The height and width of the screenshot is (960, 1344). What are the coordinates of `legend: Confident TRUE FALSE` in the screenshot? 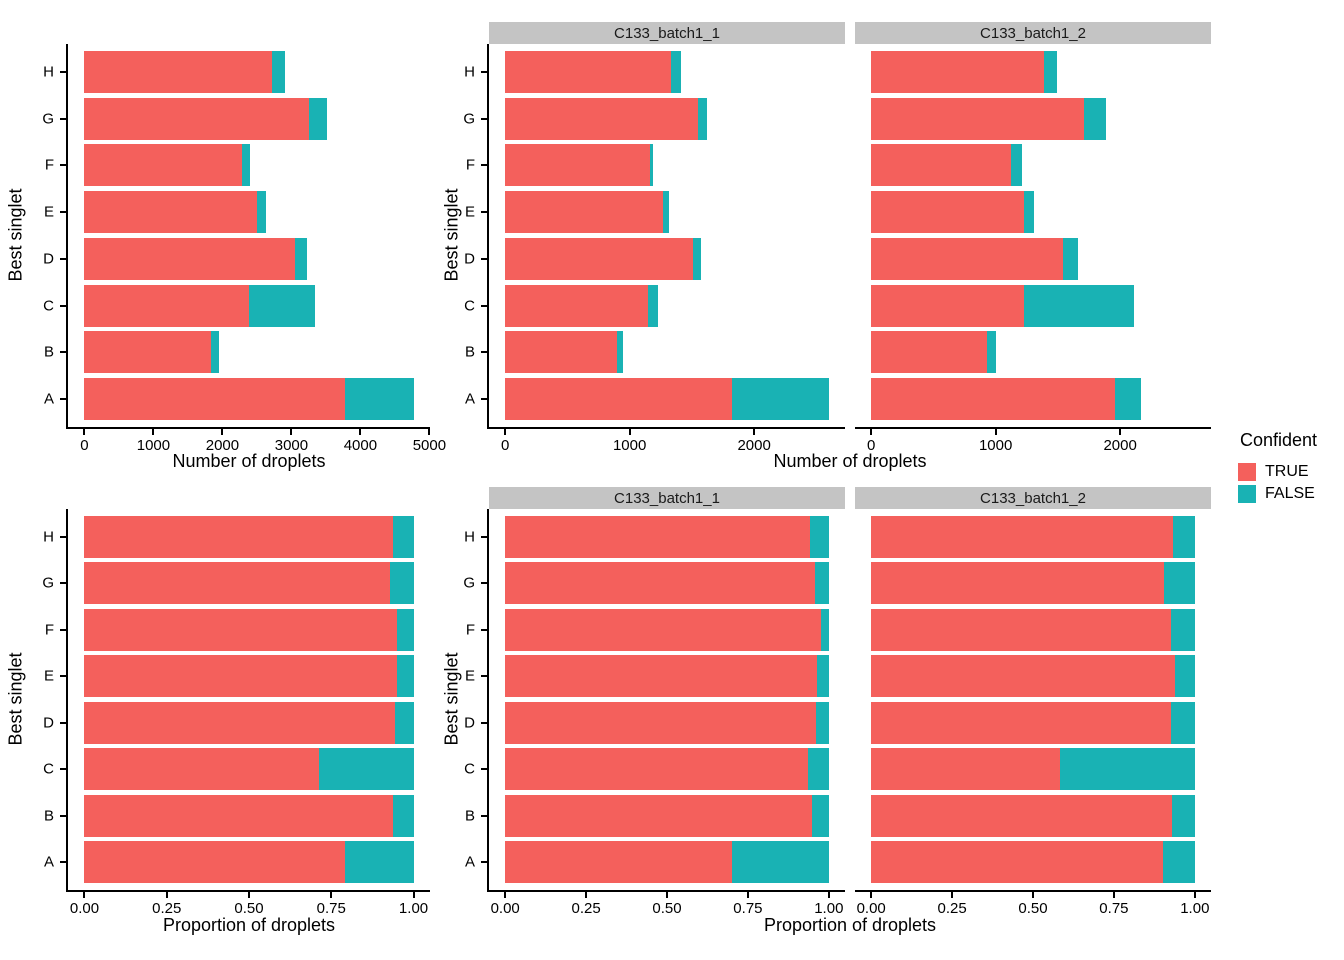 It's located at (1291, 468).